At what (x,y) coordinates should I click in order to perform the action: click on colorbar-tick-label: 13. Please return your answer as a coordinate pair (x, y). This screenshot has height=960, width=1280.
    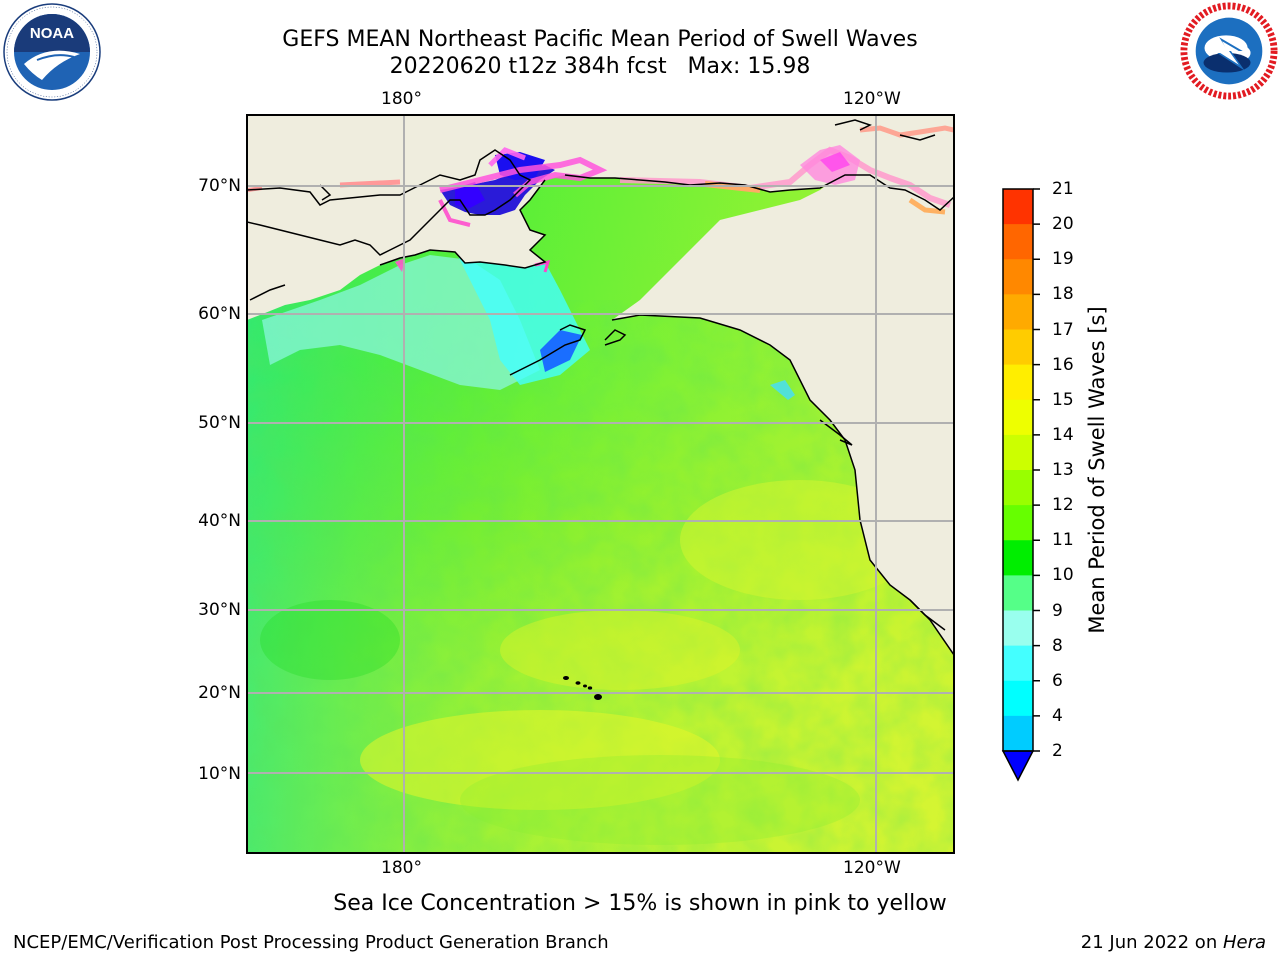
    Looking at the image, I should click on (1063, 470).